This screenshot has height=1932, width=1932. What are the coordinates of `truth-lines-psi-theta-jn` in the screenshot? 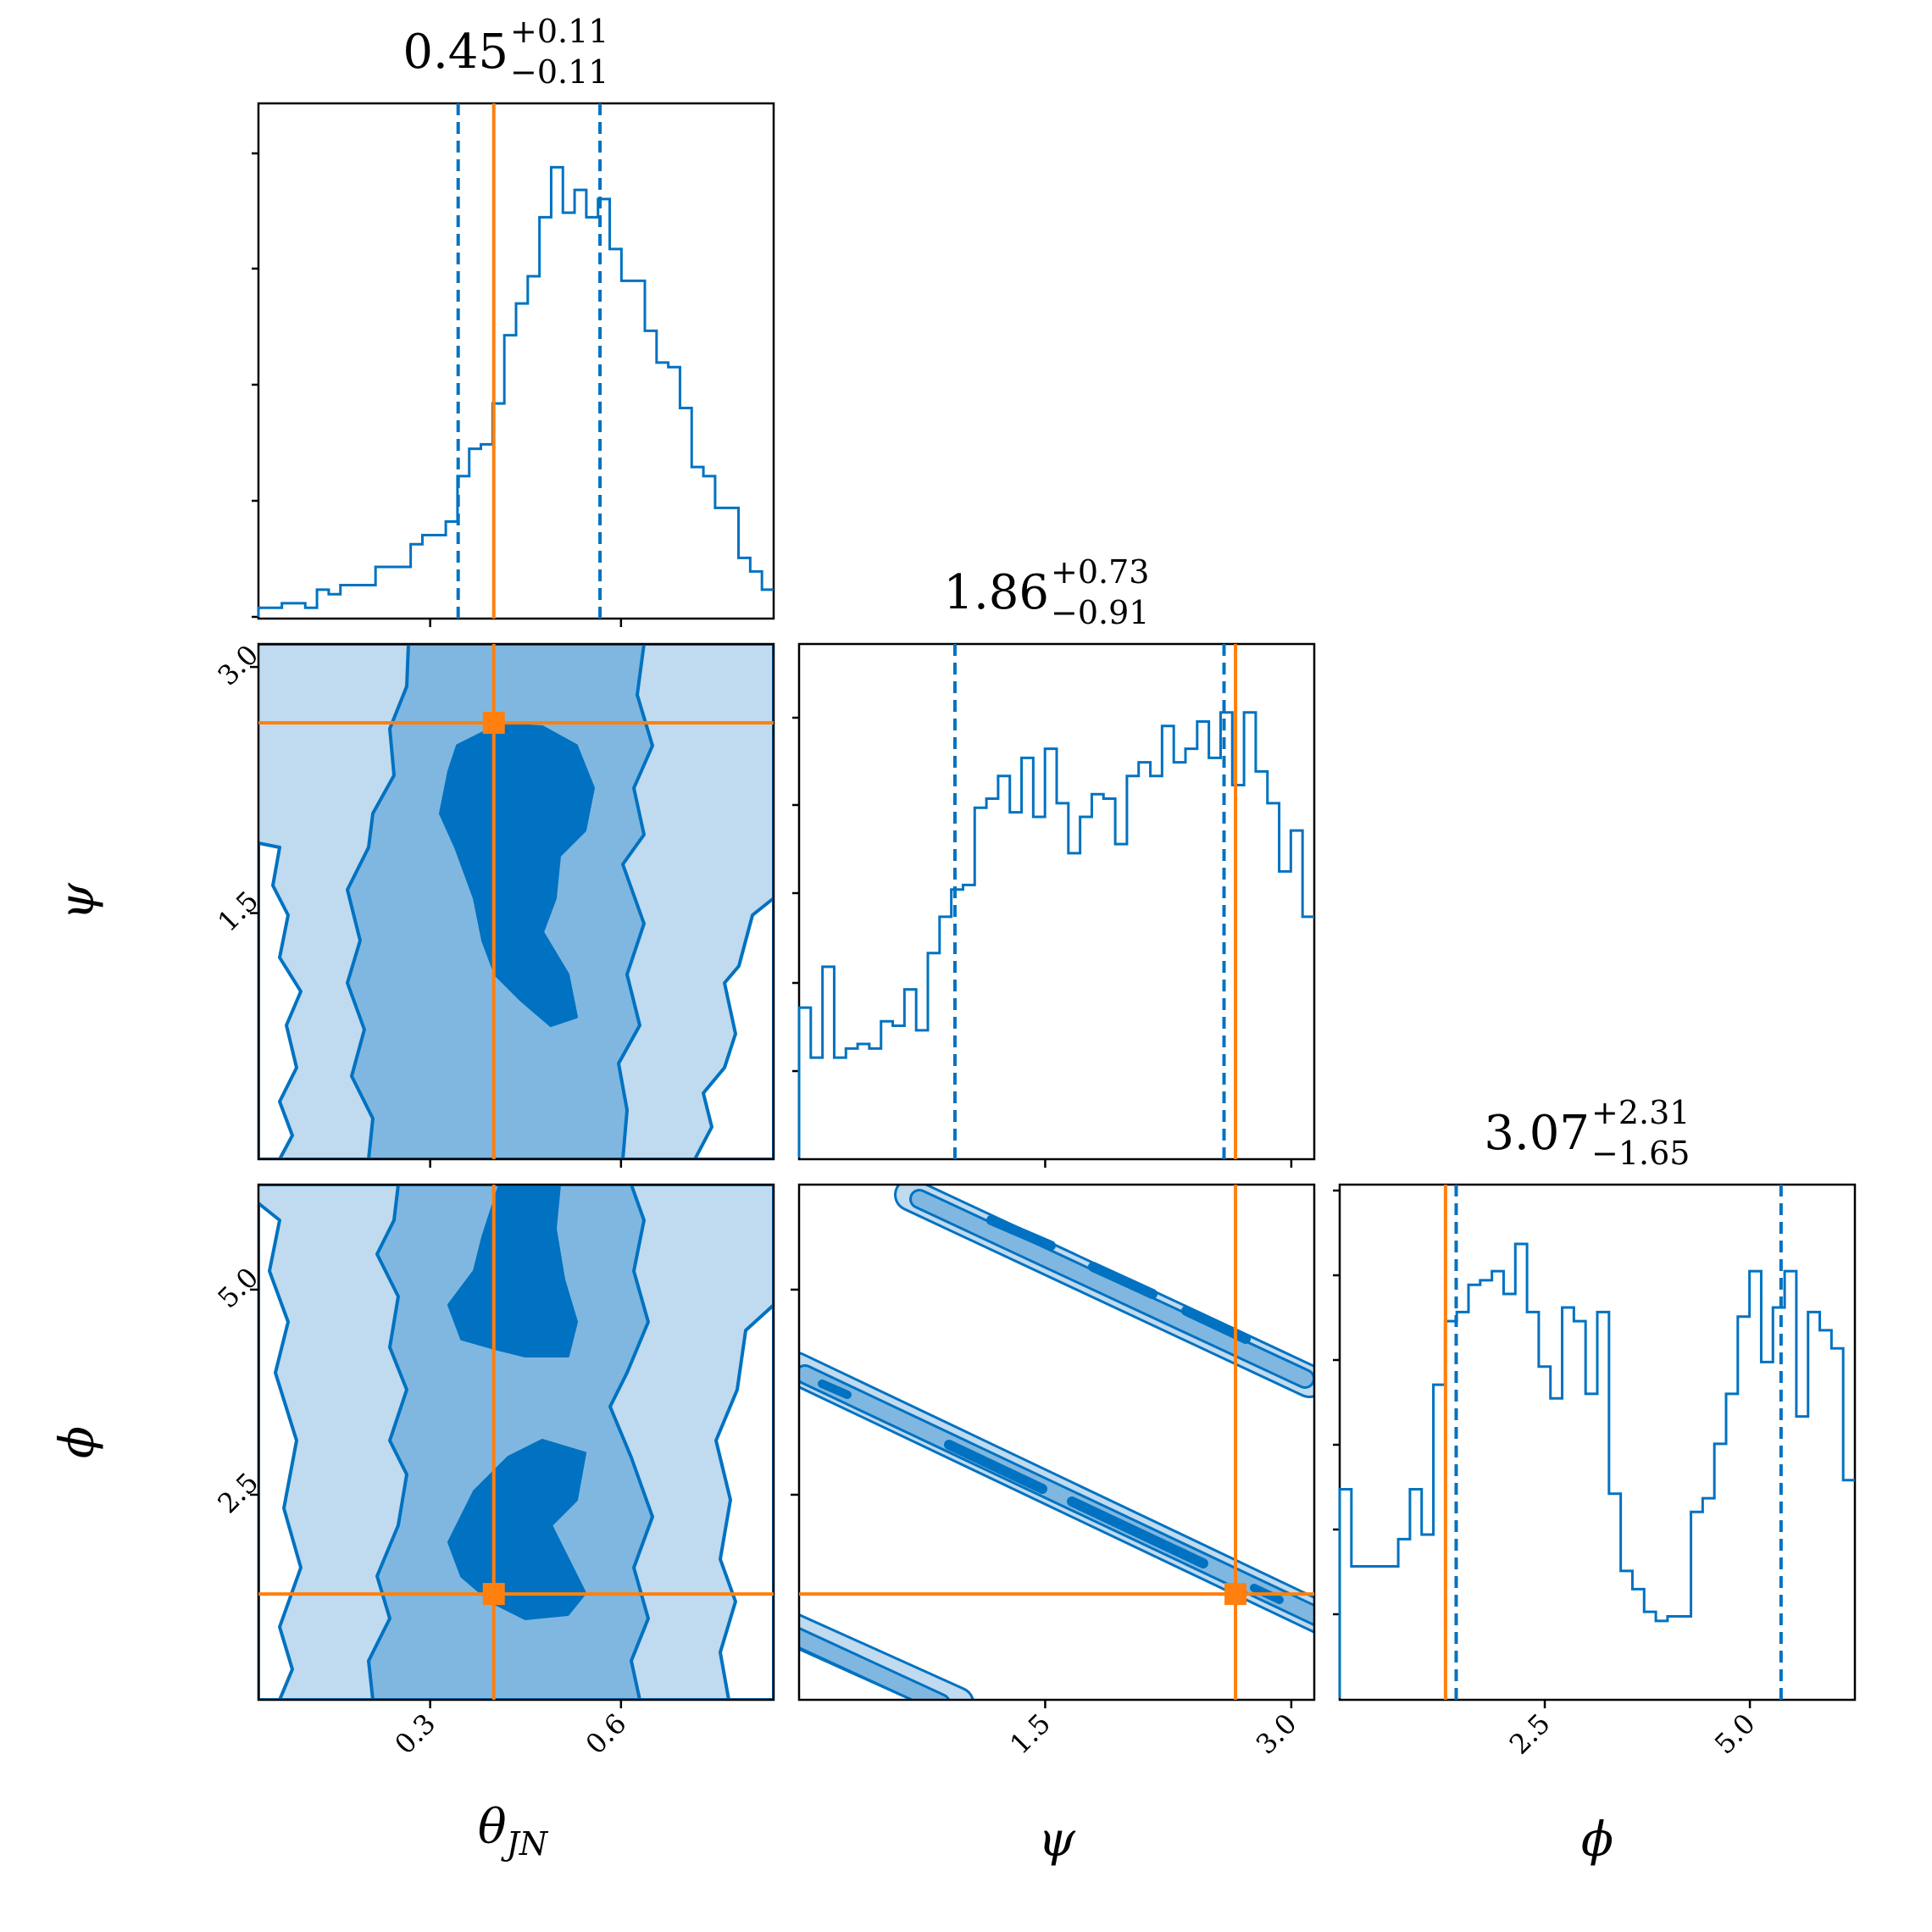 It's located at (516, 901).